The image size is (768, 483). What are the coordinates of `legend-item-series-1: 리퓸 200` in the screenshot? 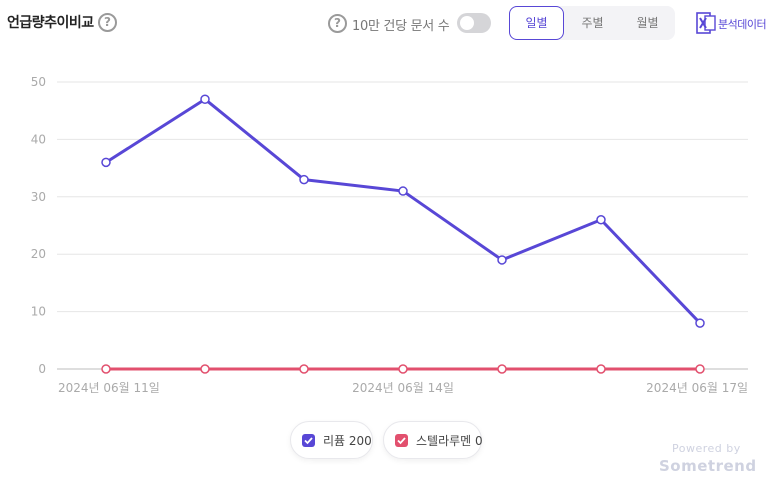 It's located at (331, 440).